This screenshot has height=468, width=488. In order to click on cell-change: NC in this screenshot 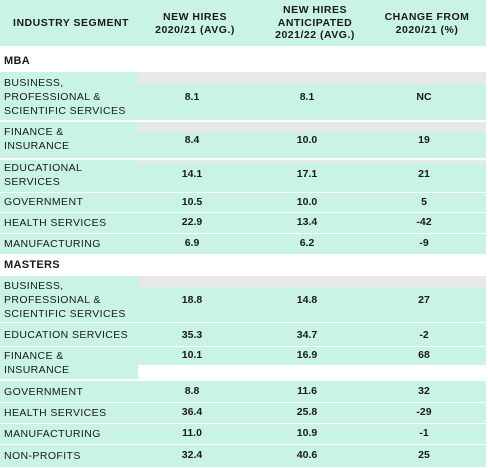, I will do `click(424, 97)`.